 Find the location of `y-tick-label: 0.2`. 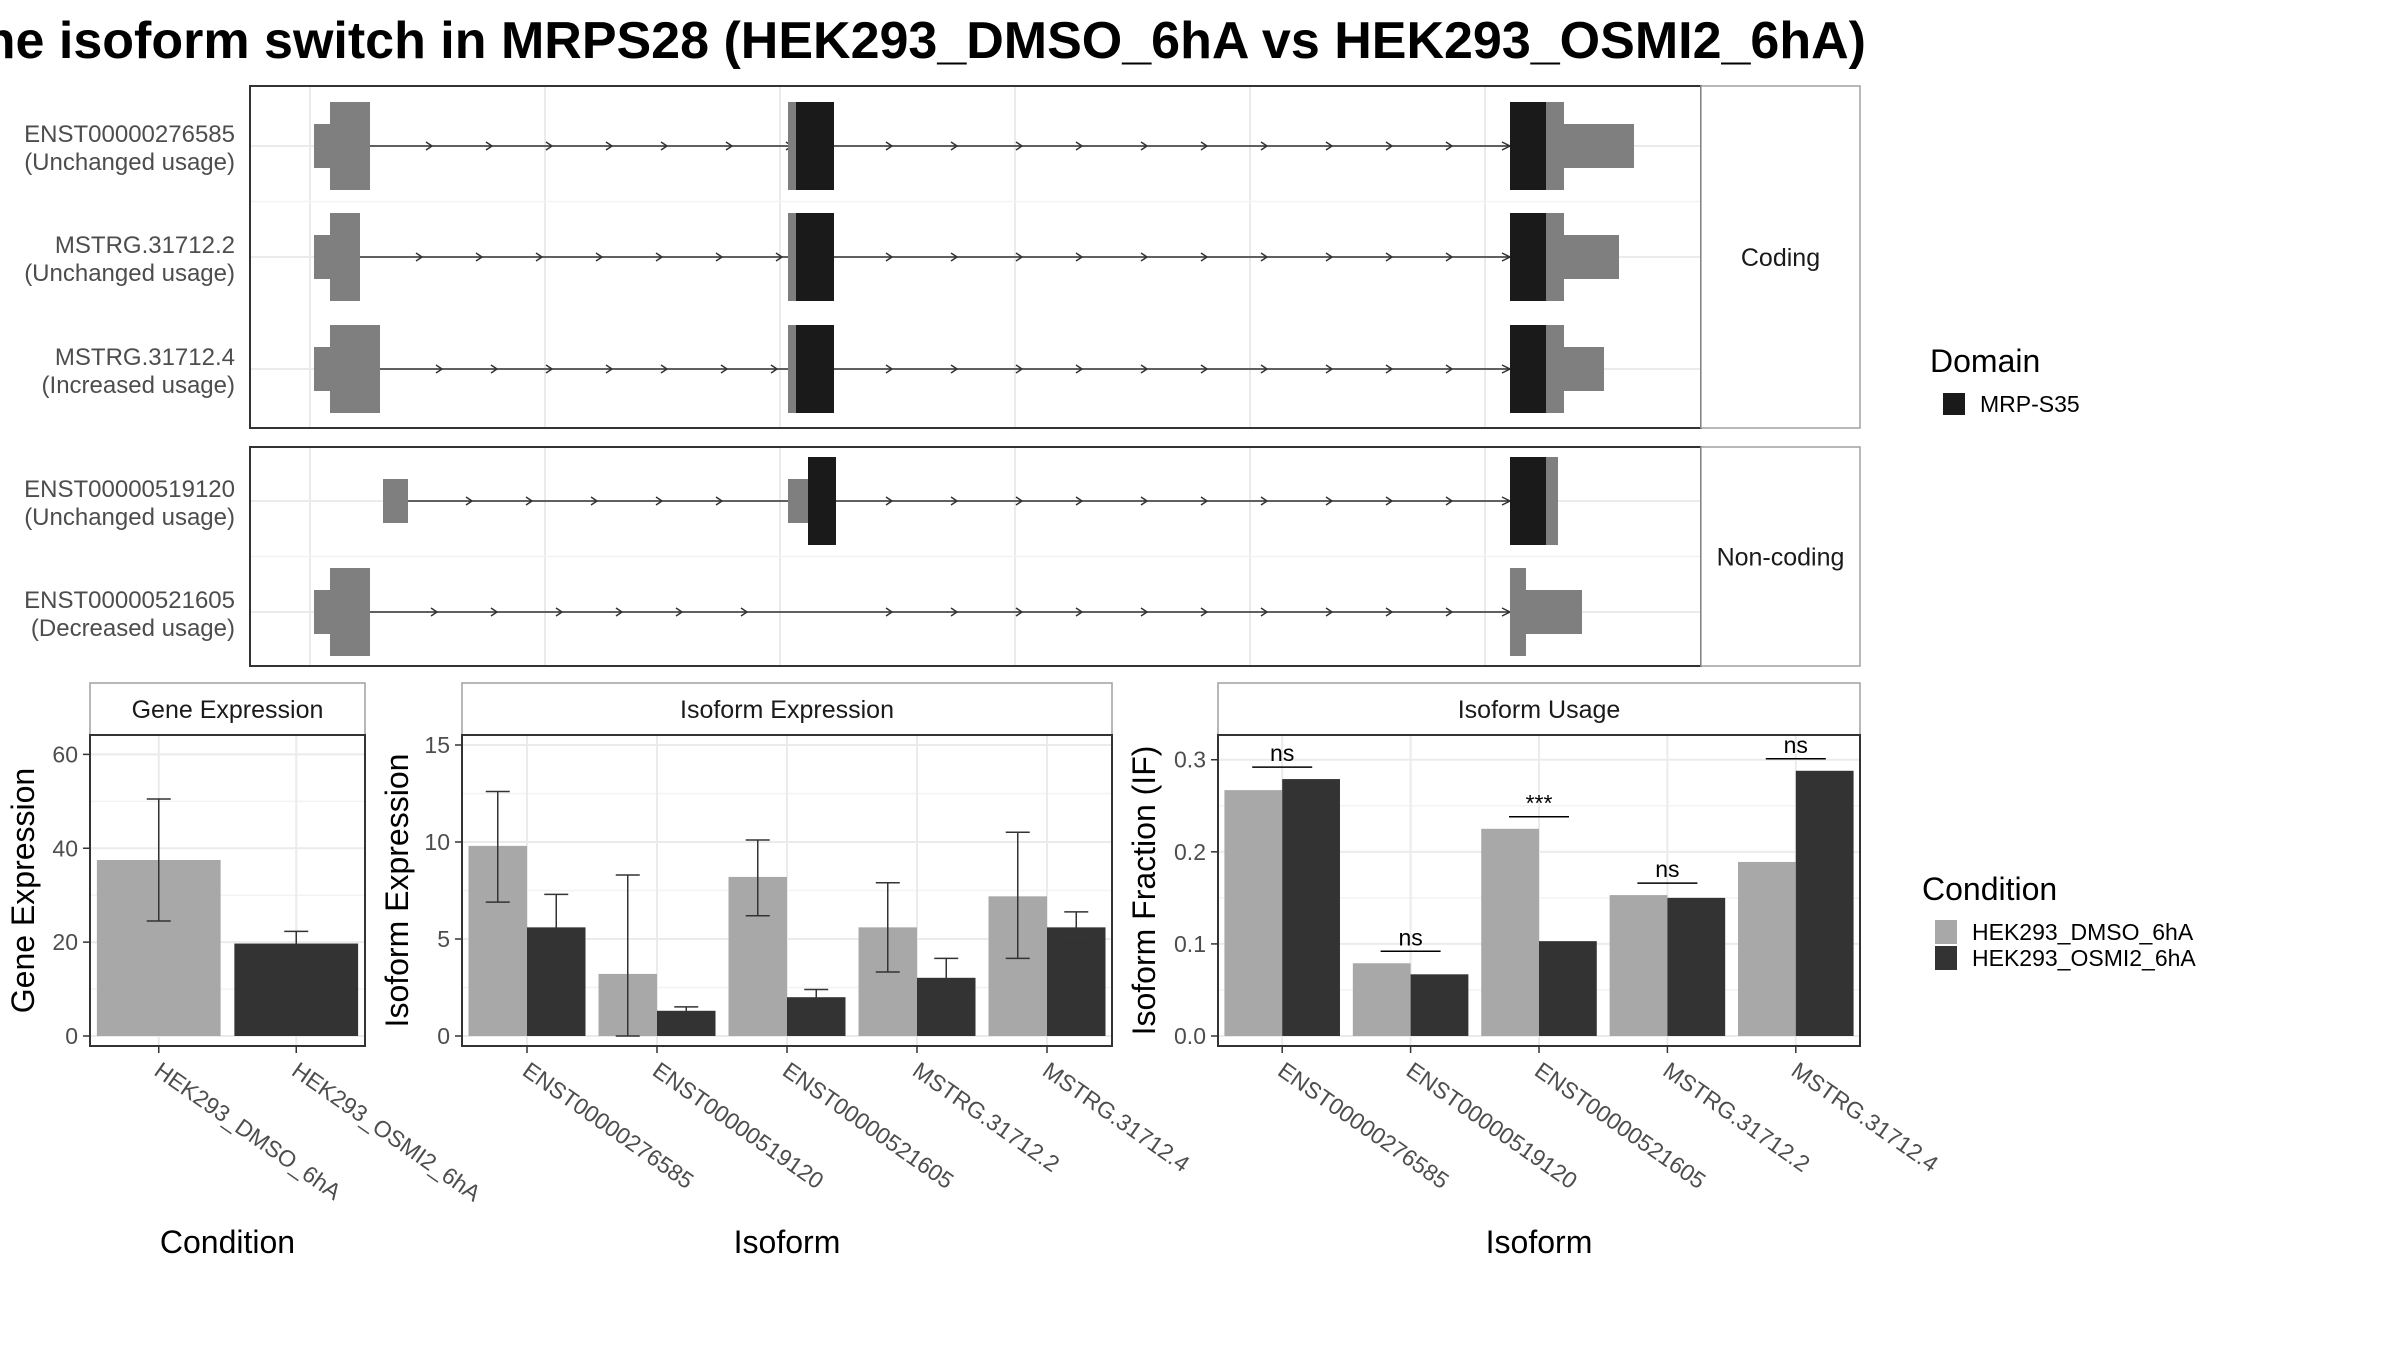

y-tick-label: 0.2 is located at coordinates (1190, 852).